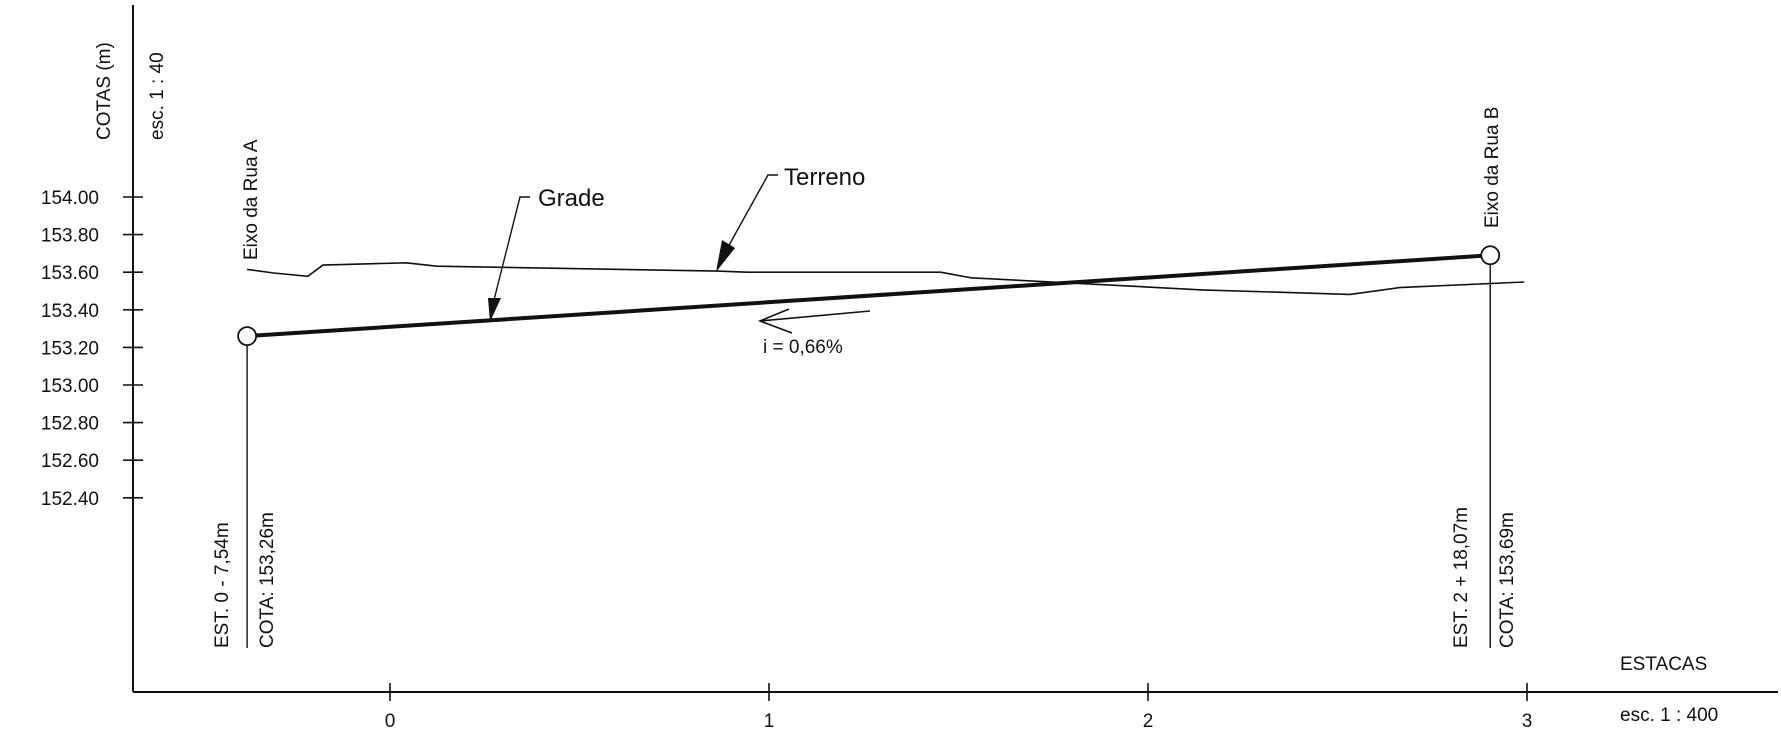  I want to click on y-tick-label: 152.40, so click(70, 499).